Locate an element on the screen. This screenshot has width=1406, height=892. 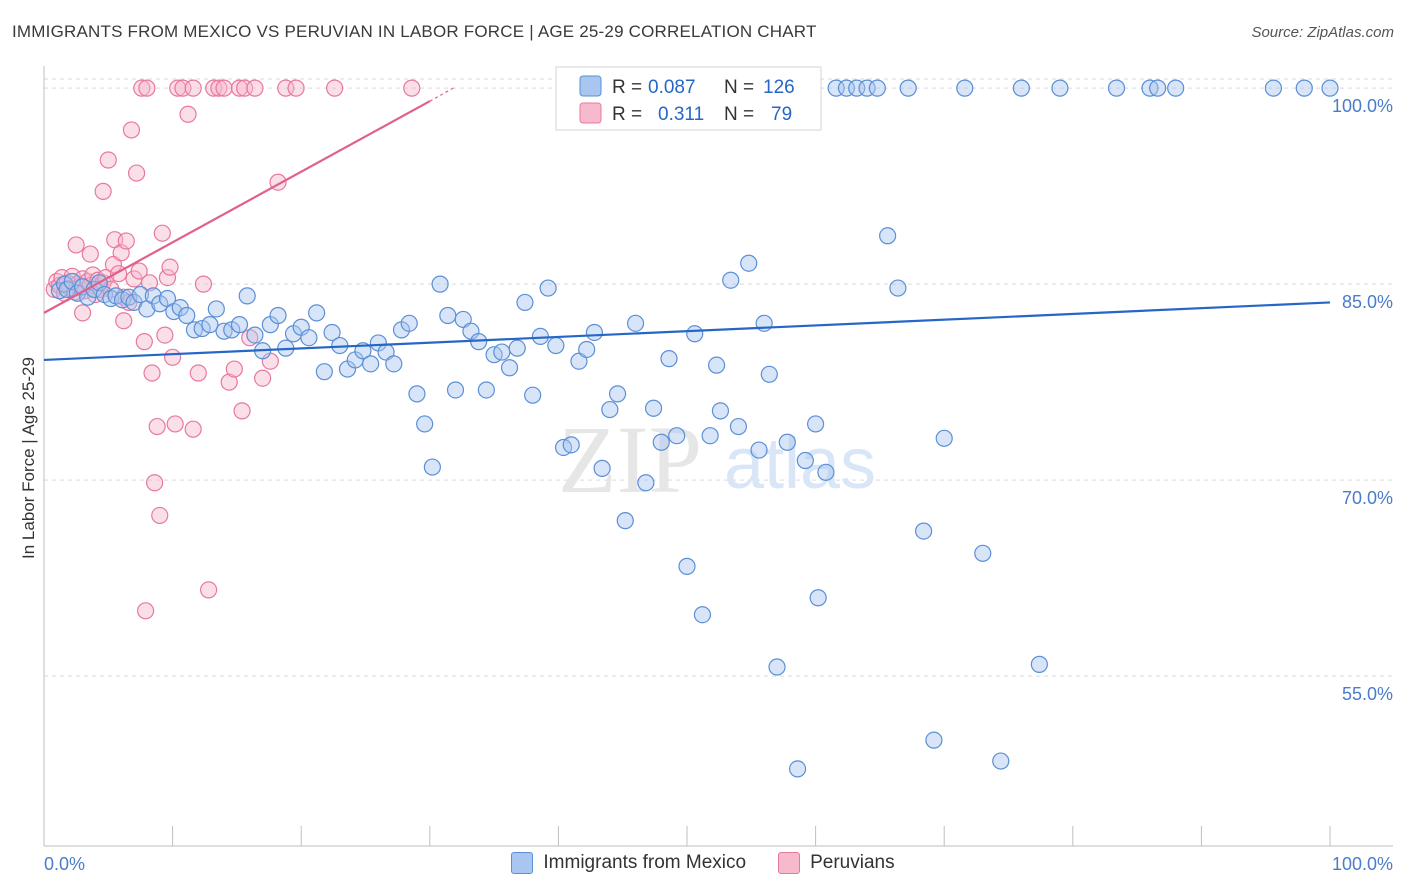
legend-swatch-pink is located at coordinates (590, 113).